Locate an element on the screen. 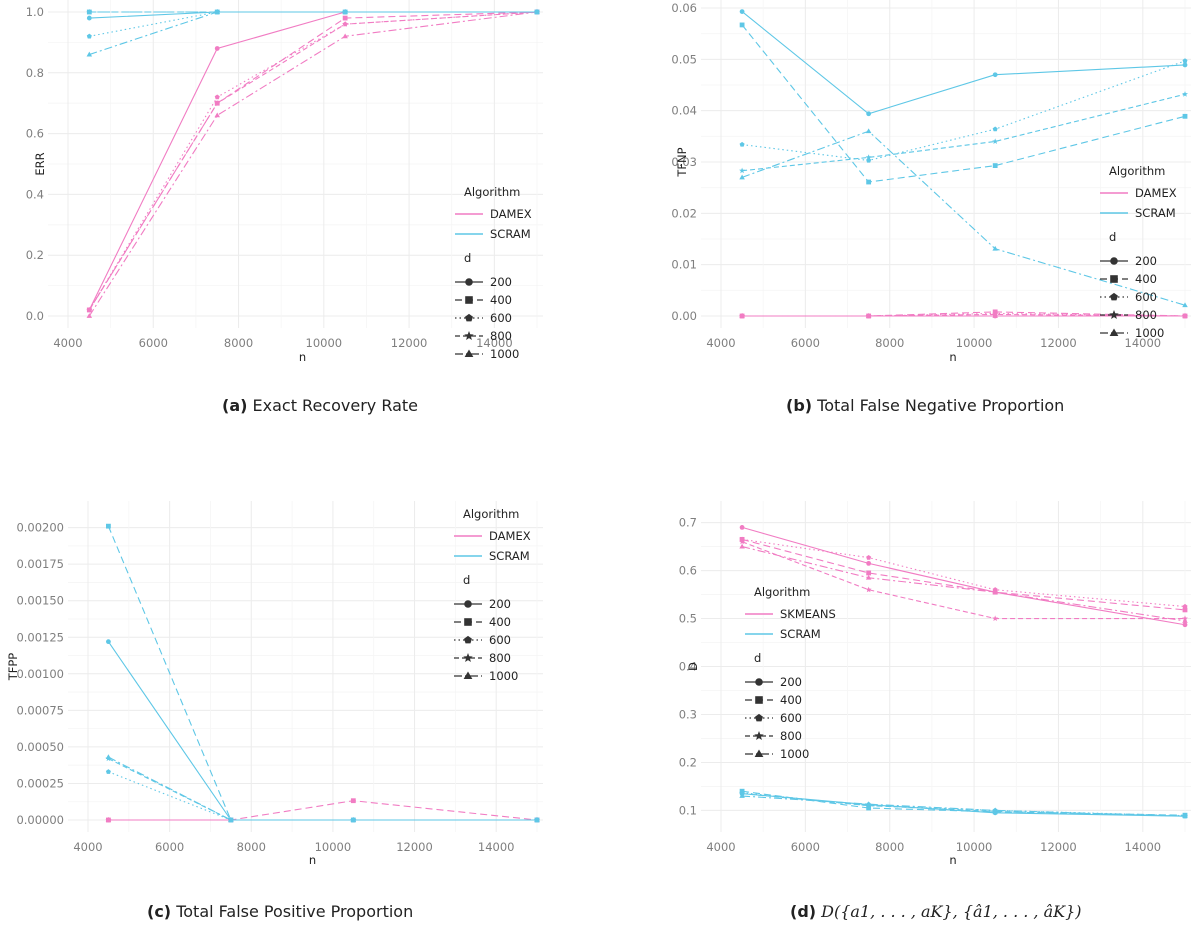  legend-d-label: 400 is located at coordinates (1146, 279).